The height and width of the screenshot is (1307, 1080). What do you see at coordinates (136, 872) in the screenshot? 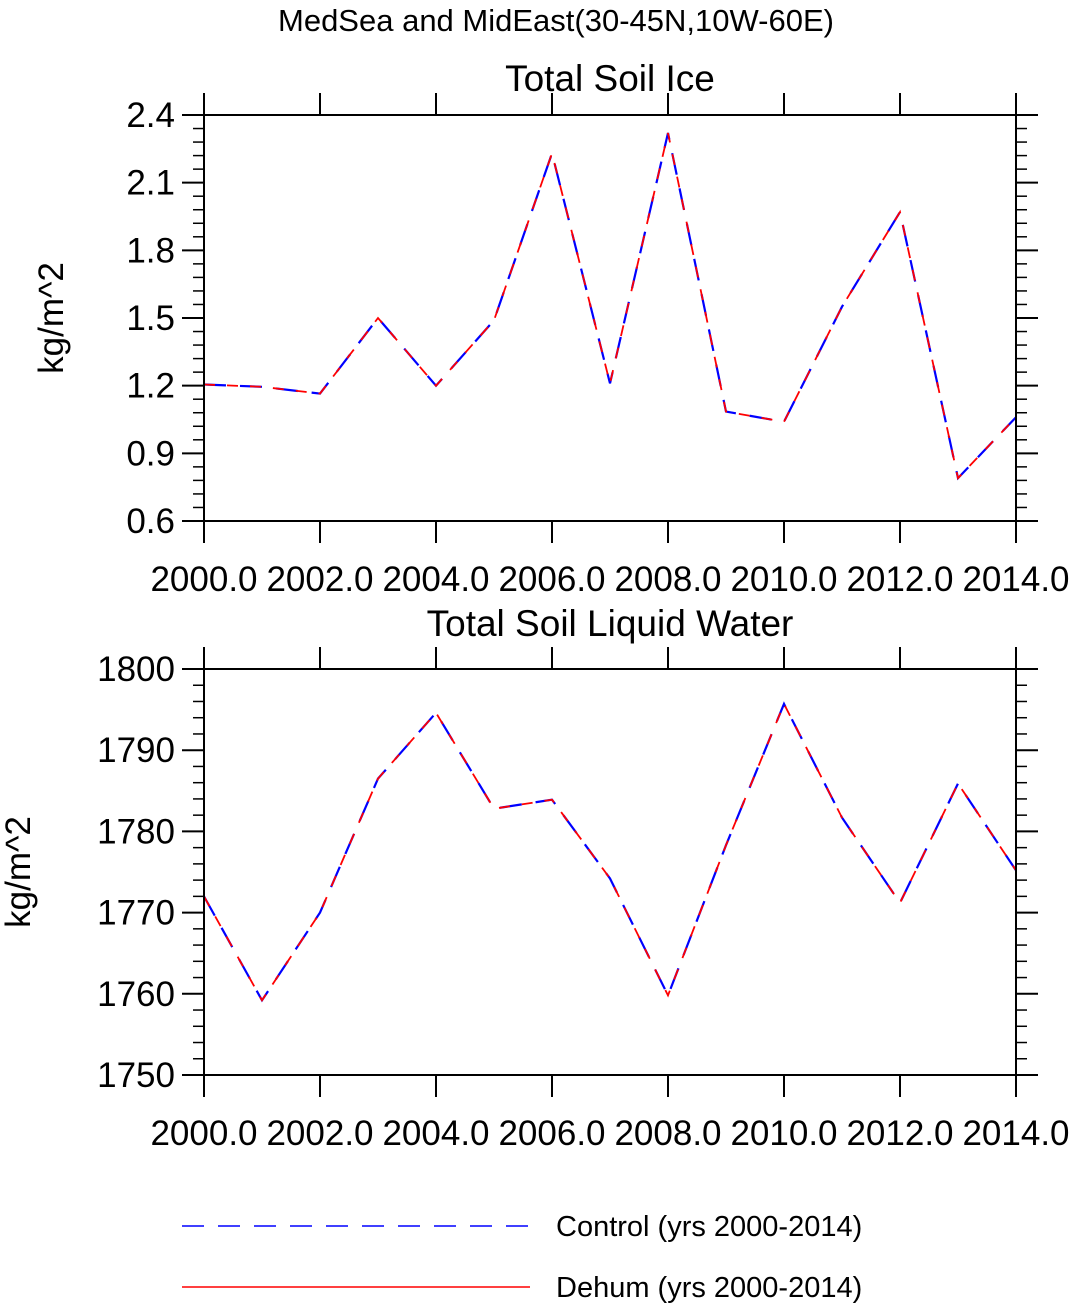
I see `y-tick-labels: 1750 1760 1770 1780 1790 1800` at bounding box center [136, 872].